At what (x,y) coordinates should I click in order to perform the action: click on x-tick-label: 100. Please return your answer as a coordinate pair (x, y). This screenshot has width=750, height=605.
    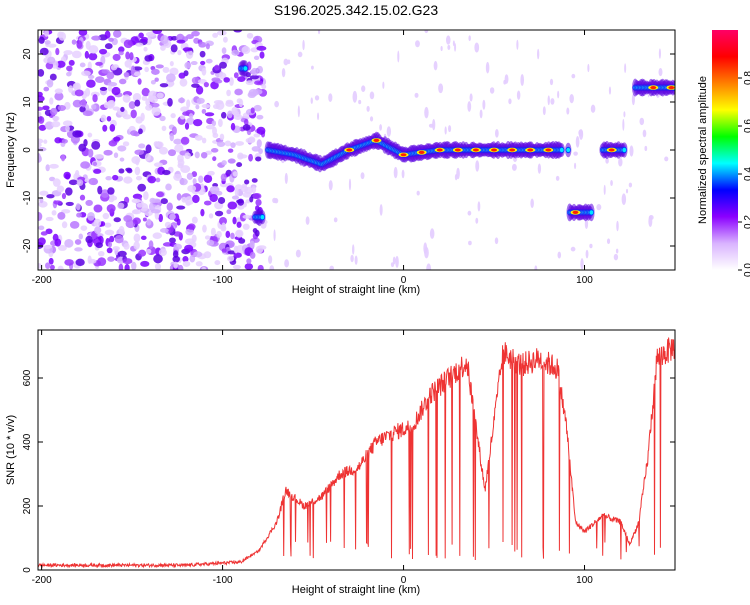
    Looking at the image, I should click on (584, 580).